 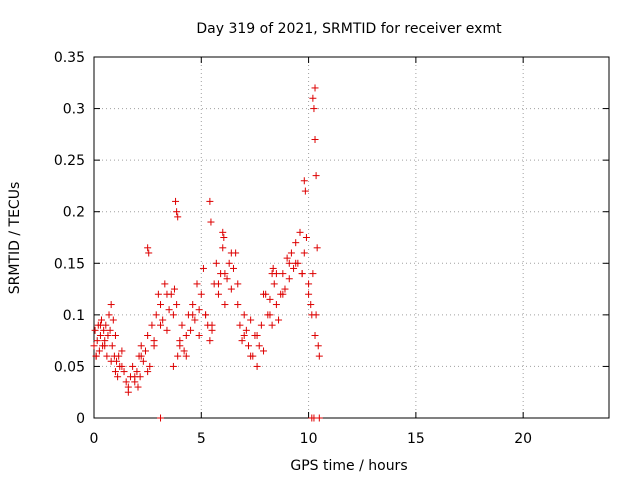 I want to click on x-tick-label: 15, so click(x=416, y=439).